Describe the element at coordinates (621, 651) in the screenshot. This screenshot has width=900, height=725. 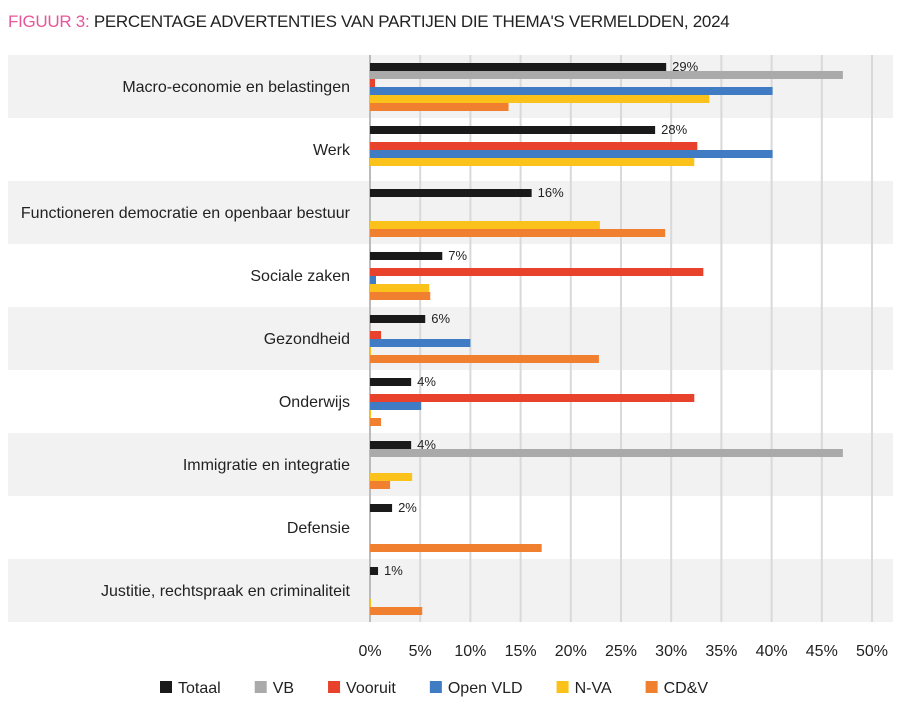
I see `x-tick-label: 25%` at that location.